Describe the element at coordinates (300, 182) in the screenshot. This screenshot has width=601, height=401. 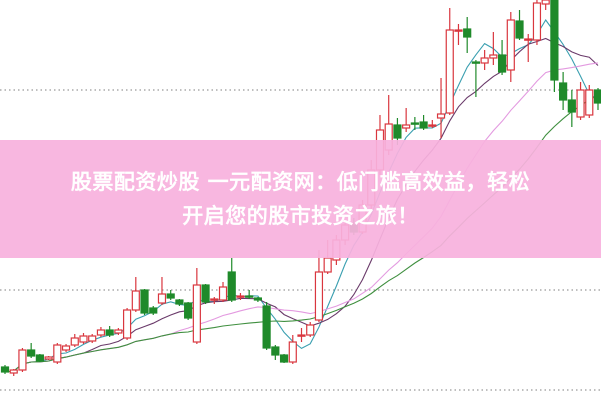
I see `banner-title-line-1: 股票配资炒股 一元配资网：低门槛高效益，轻松` at that location.